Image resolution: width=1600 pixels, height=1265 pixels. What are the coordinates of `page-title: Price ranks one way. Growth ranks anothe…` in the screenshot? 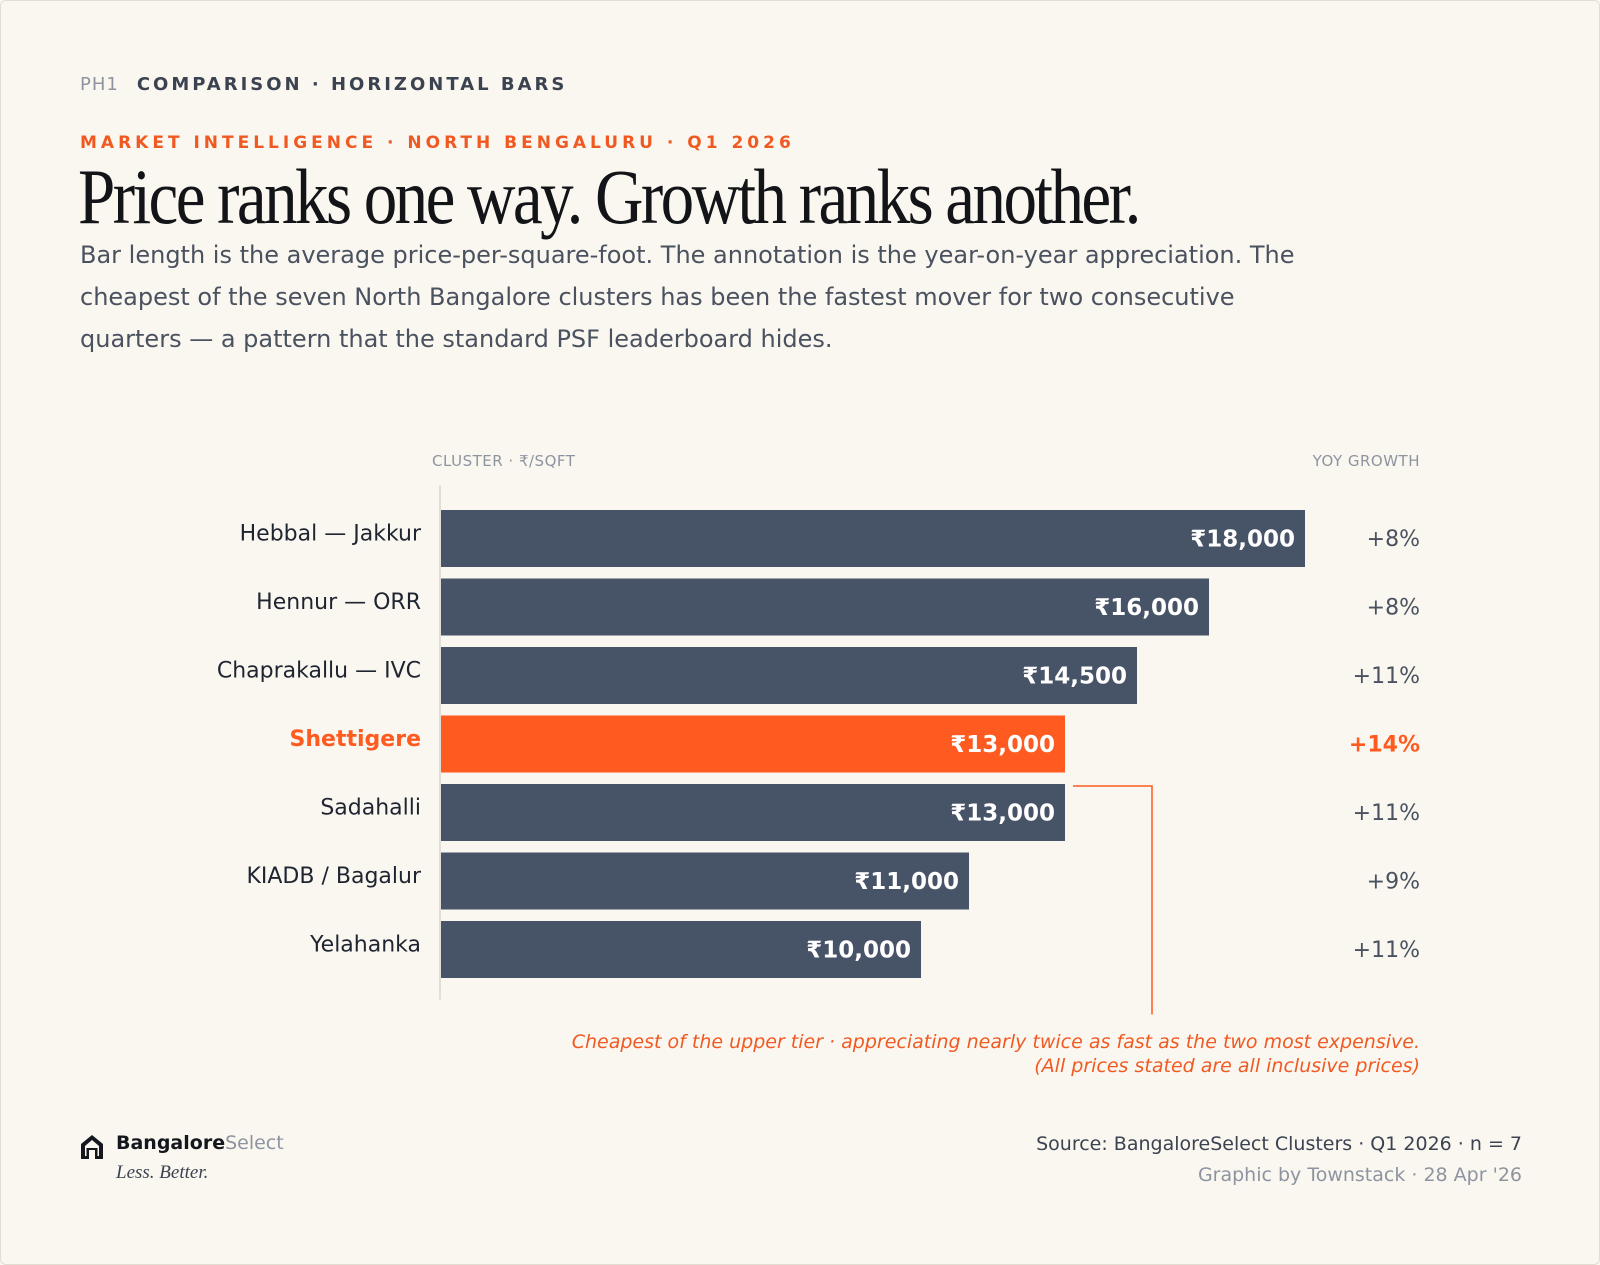 It's located at (609, 196).